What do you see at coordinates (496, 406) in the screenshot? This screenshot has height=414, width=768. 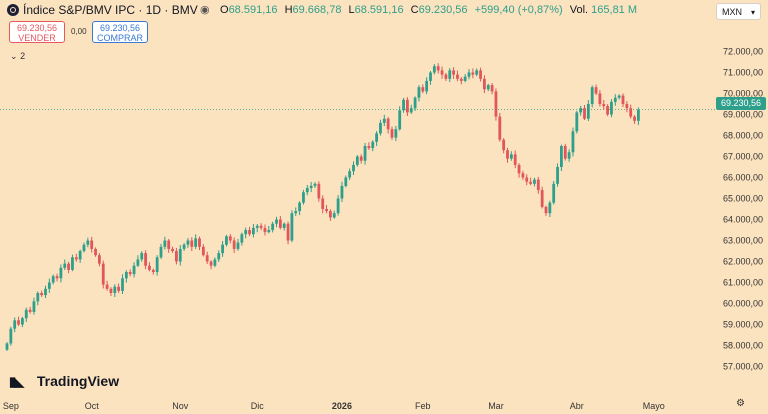 I see `x-tick-label: Mar` at bounding box center [496, 406].